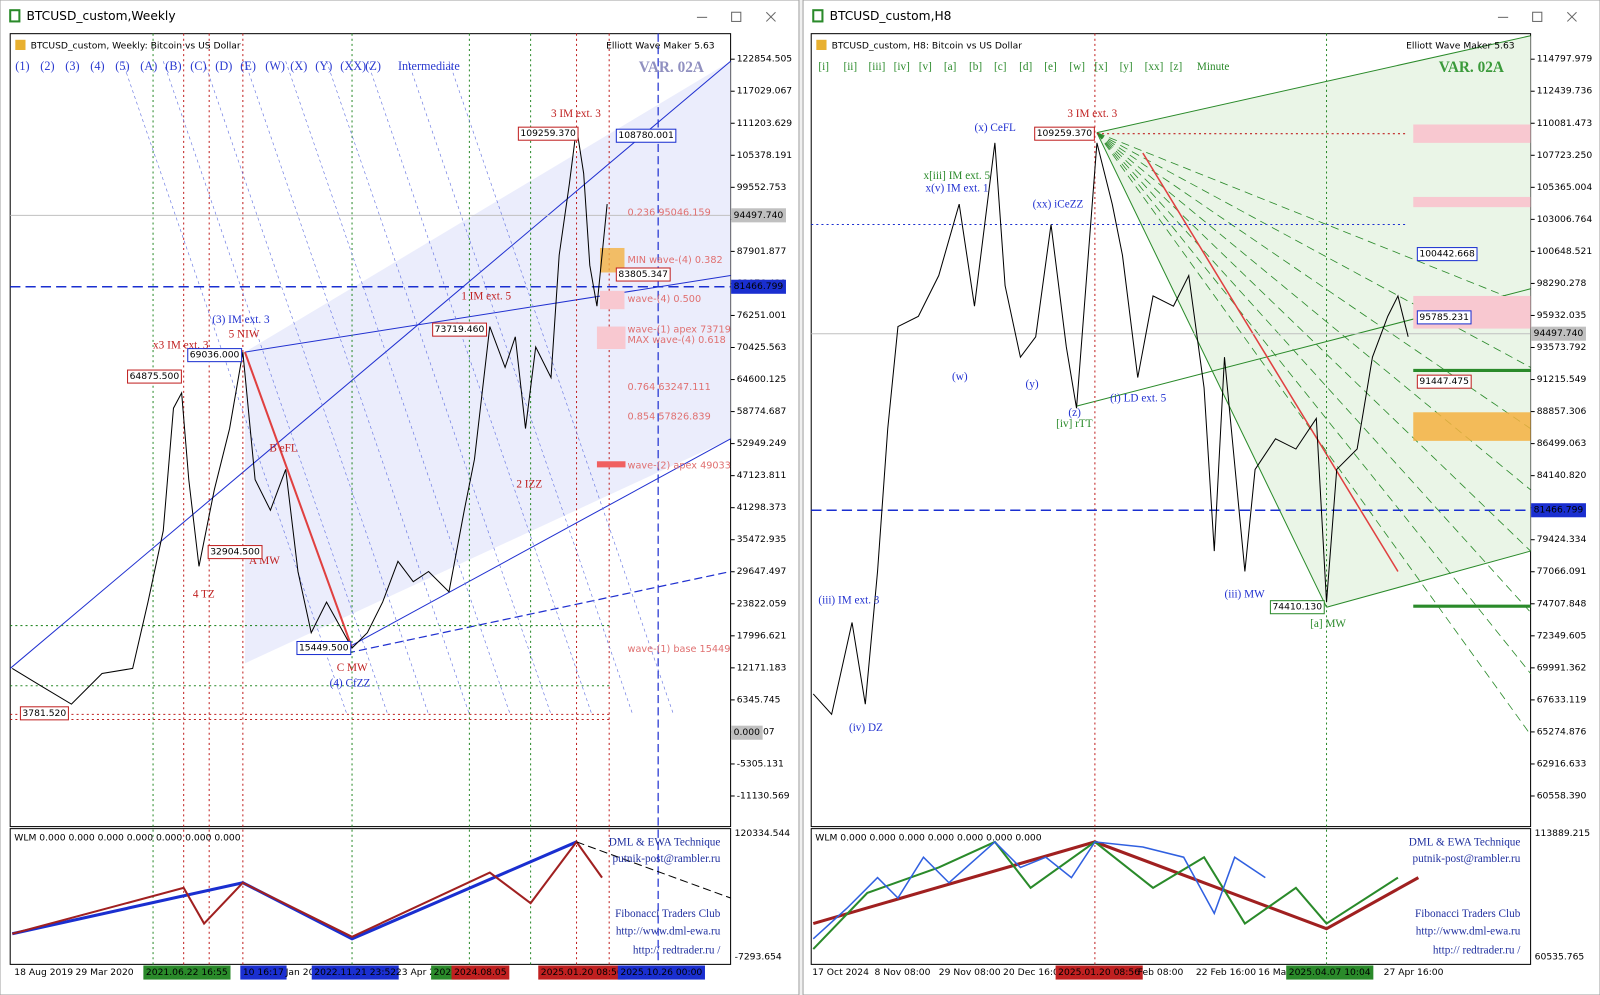  I want to click on price-label: 79424.334, so click(1562, 539).